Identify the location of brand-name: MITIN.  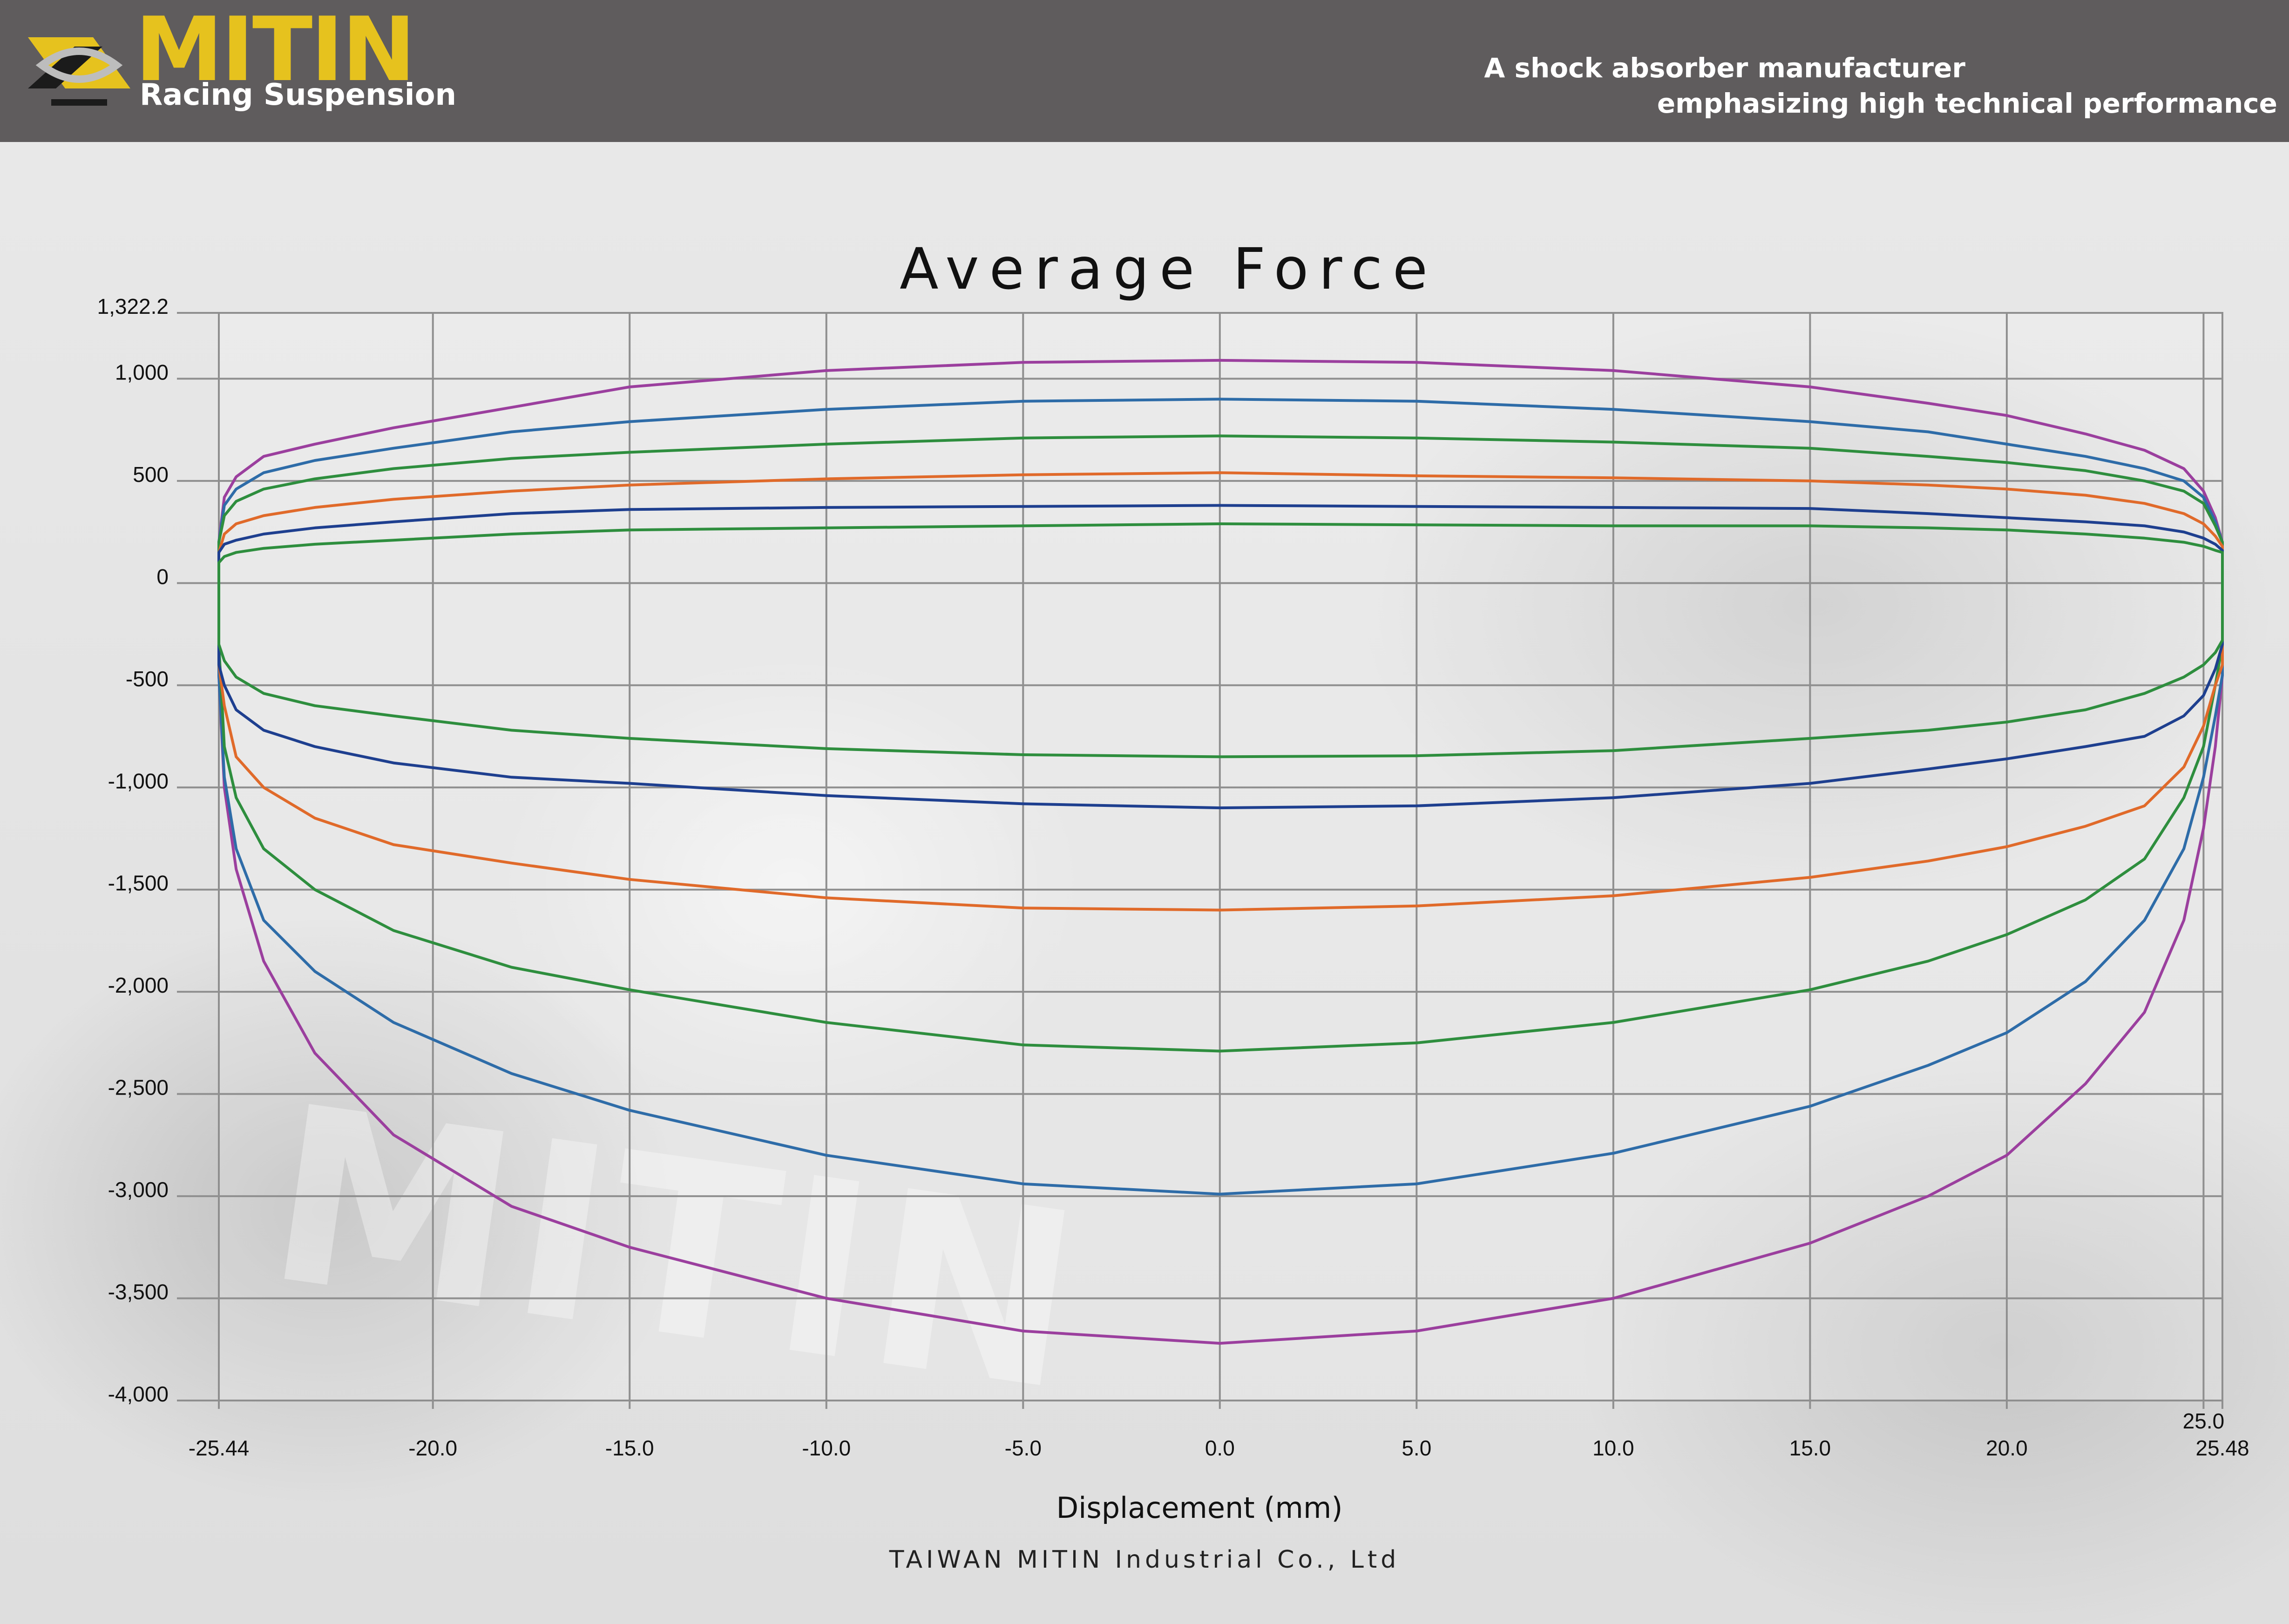
(276, 50).